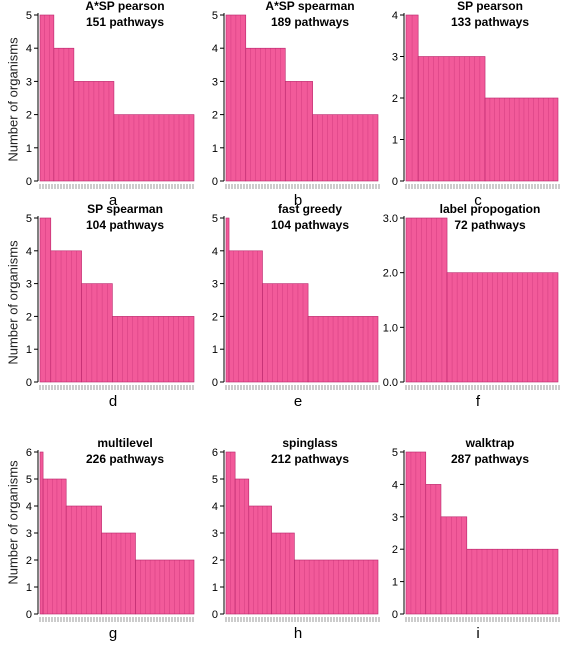  Describe the element at coordinates (390, 328) in the screenshot. I see `y-tick-label: 1.0` at that location.